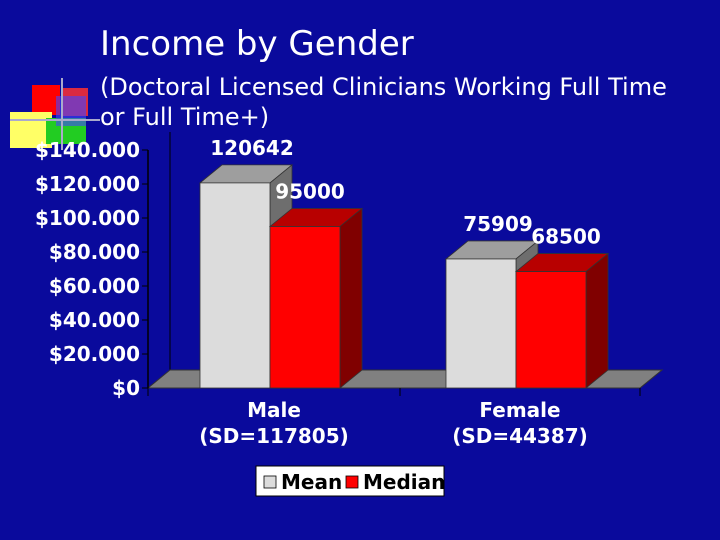 This screenshot has height=540, width=720. I want to click on x-category-label: Male, so click(274, 410).